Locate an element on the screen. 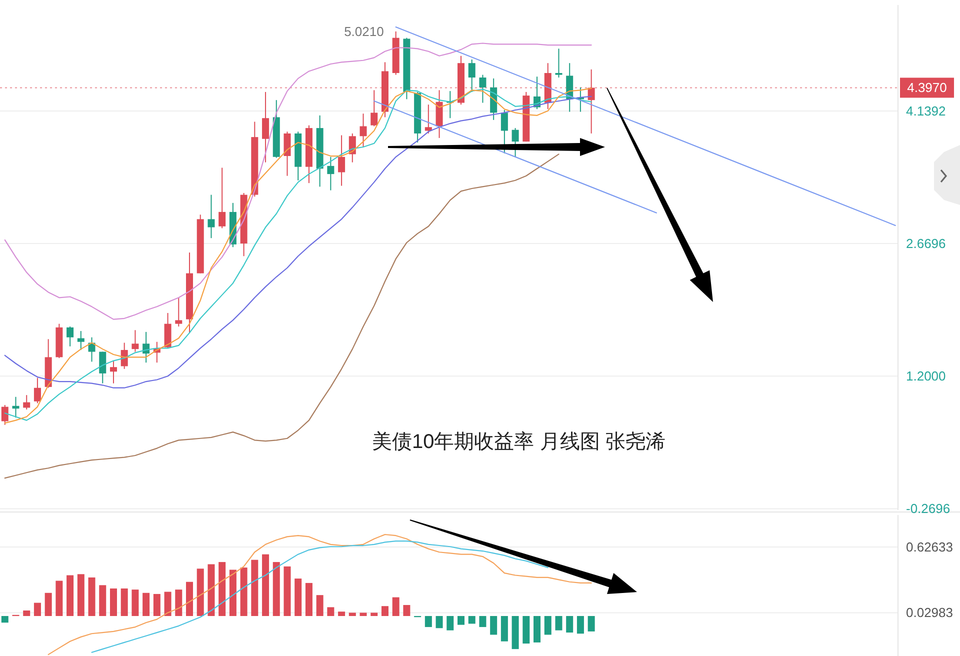  y-tick-label: 0.02983 is located at coordinates (929, 612).